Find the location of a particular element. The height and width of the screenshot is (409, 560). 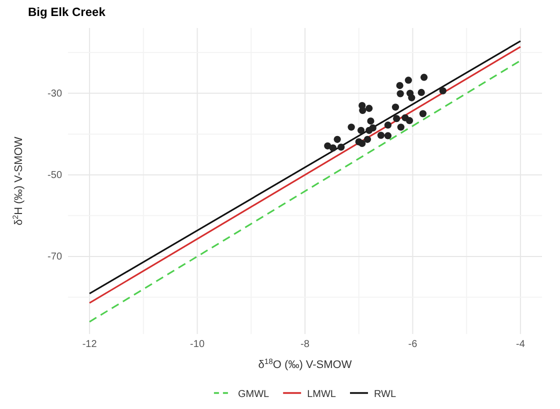

chart-title: Big Elk Creek is located at coordinates (67, 12).